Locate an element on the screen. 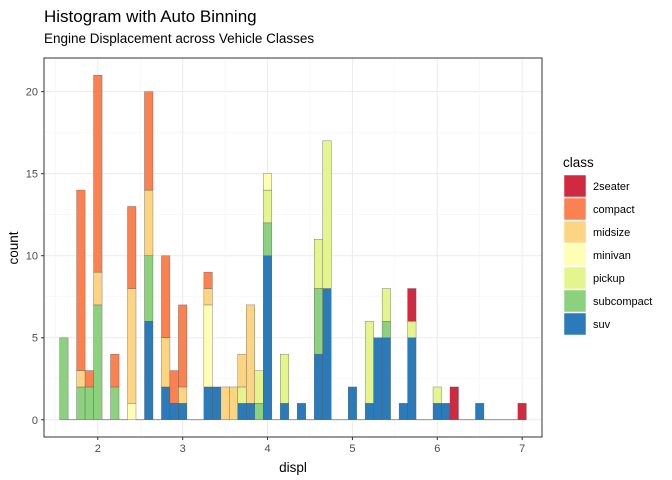 Image resolution: width=672 pixels, height=480 pixels. legend-label-subcompact: subcompact is located at coordinates (622, 302).